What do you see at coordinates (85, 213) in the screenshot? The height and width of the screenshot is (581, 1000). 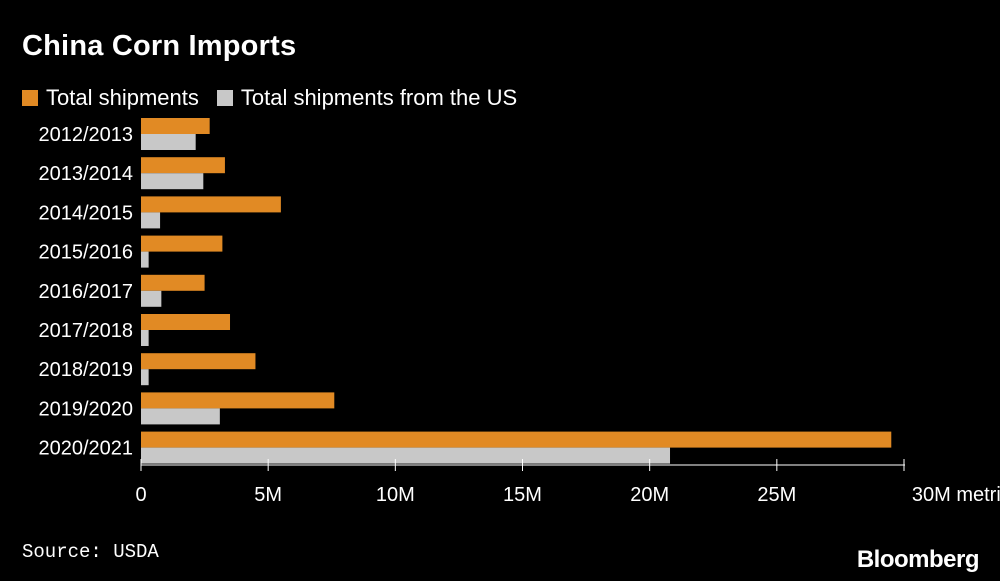 I see `category-label: 2014/2015` at bounding box center [85, 213].